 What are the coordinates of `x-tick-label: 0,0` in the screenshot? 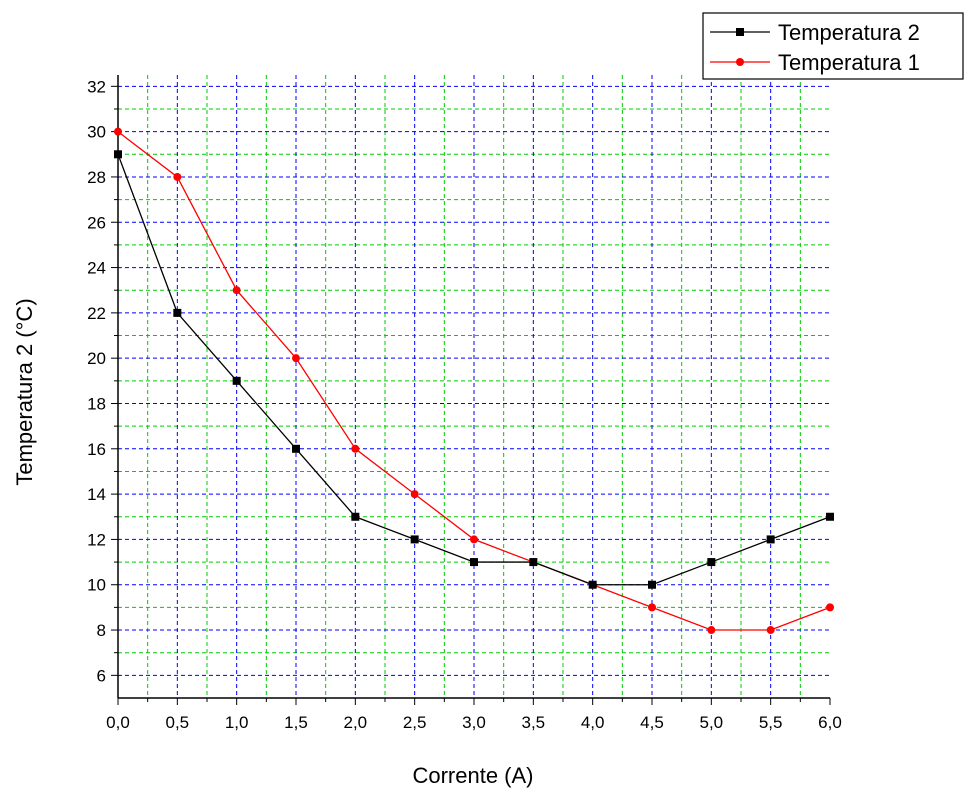 It's located at (118, 722).